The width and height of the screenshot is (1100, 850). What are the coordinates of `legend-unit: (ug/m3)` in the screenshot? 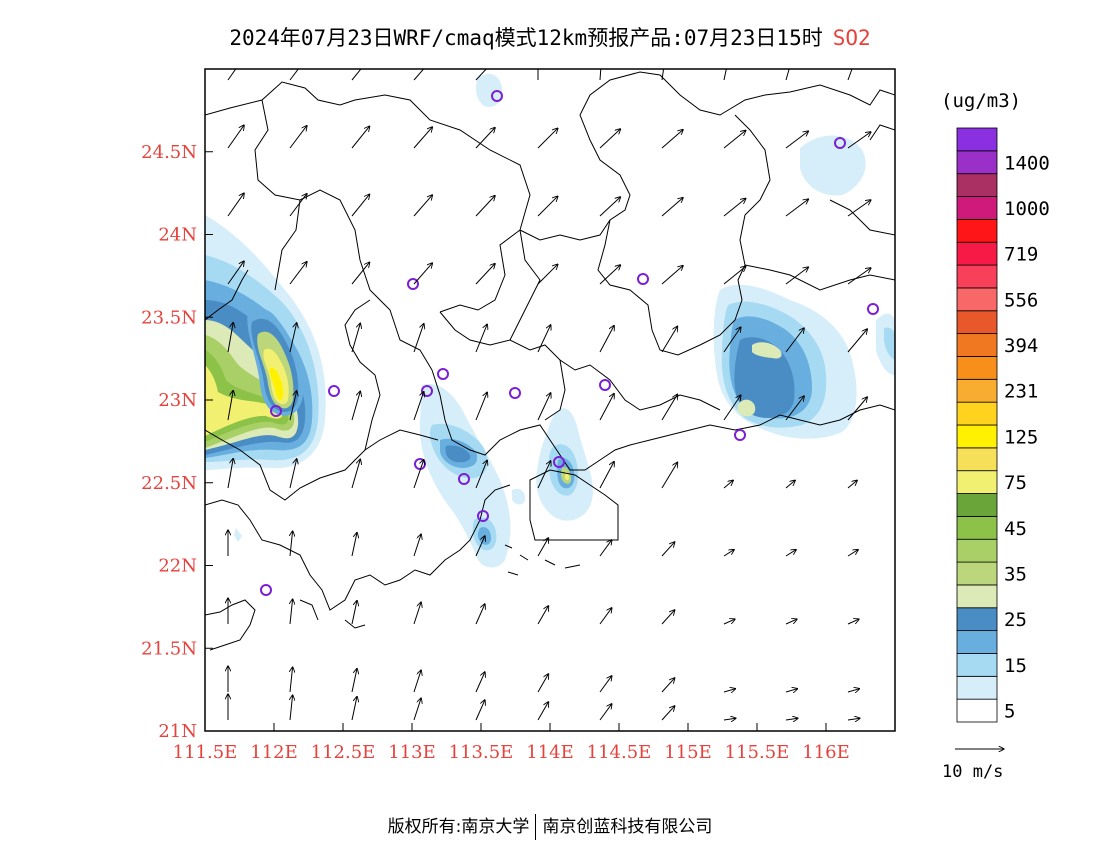 It's located at (981, 101).